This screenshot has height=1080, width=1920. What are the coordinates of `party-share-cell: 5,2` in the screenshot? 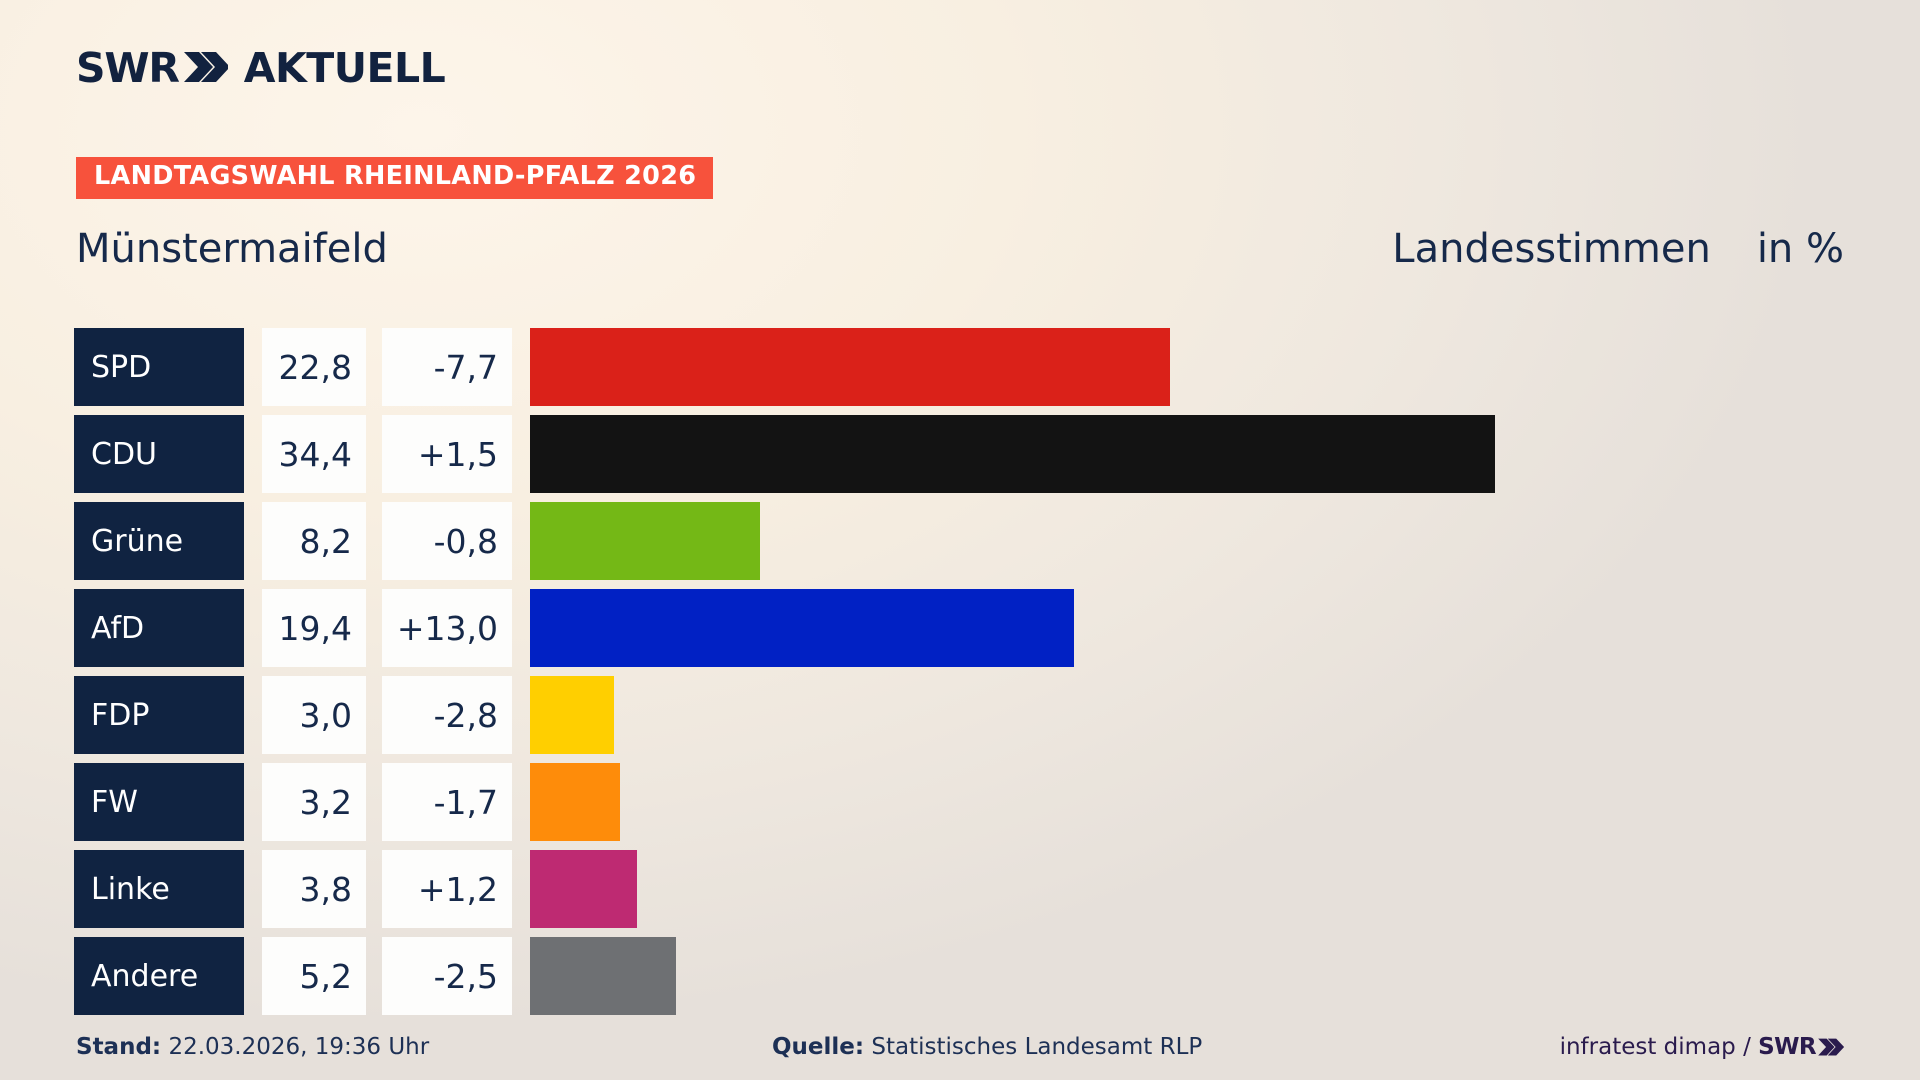 It's located at (314, 976).